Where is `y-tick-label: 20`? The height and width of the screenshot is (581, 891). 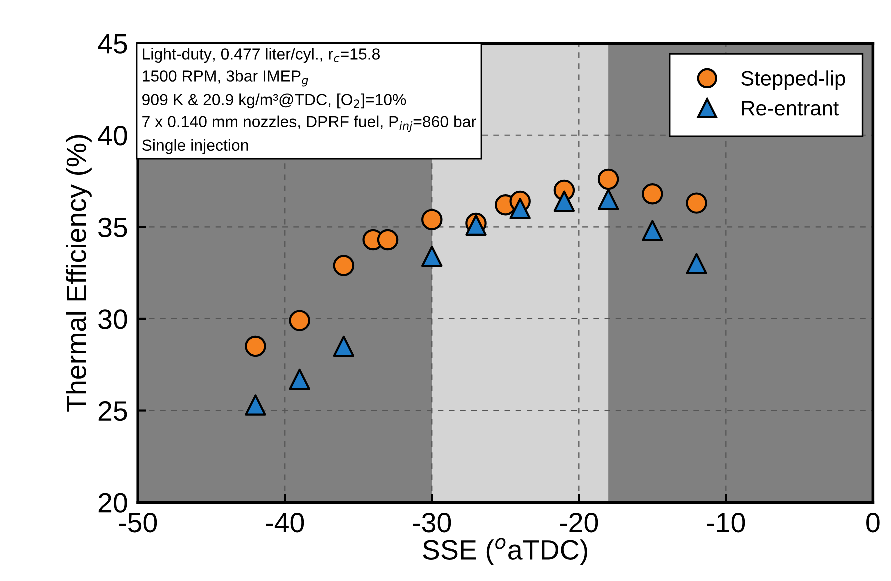 y-tick-label: 20 is located at coordinates (113, 503).